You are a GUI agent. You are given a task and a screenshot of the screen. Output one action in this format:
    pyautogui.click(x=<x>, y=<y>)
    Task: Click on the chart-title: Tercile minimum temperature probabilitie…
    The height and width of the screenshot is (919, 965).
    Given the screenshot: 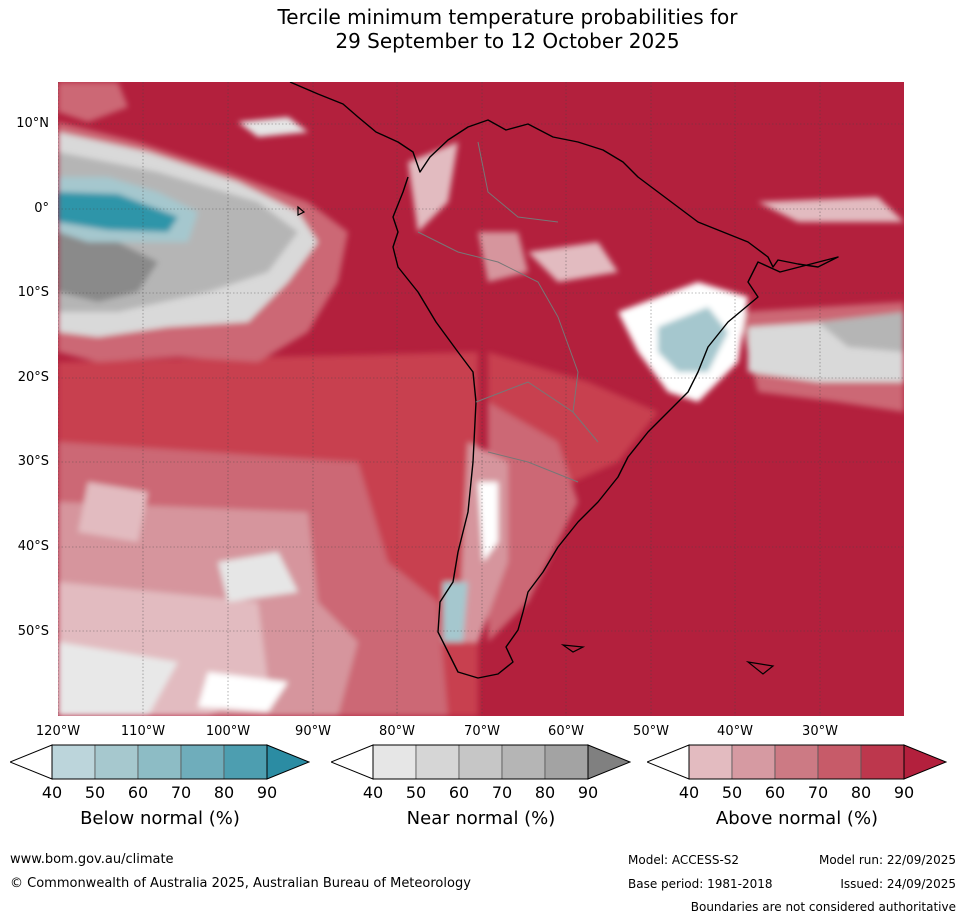 What is the action you would take?
    pyautogui.click(x=482, y=29)
    